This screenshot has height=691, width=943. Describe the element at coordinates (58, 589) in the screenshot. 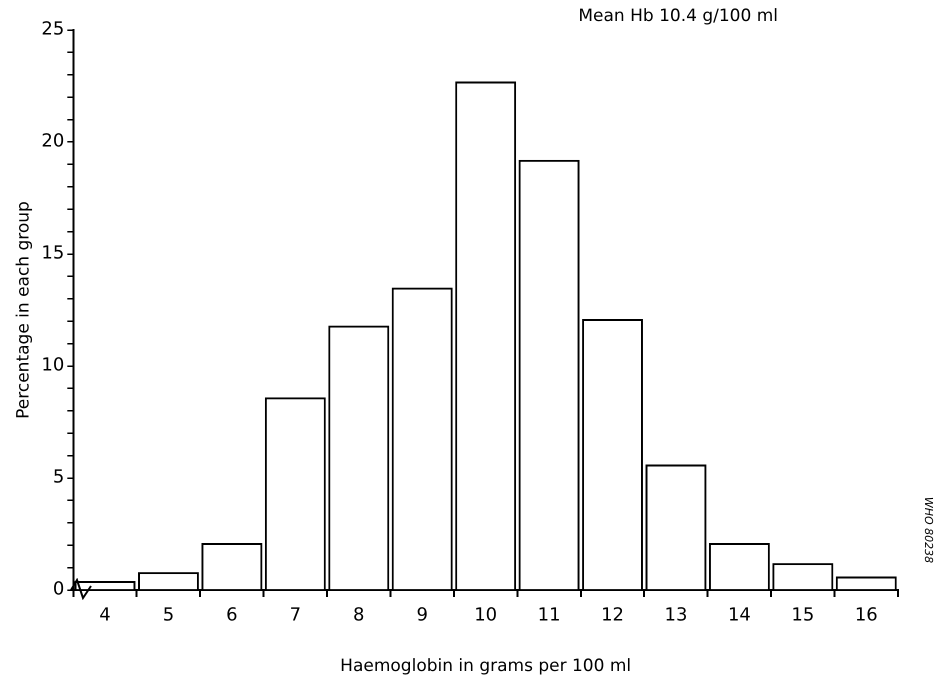

I see `y-tick-label: 0` at that location.